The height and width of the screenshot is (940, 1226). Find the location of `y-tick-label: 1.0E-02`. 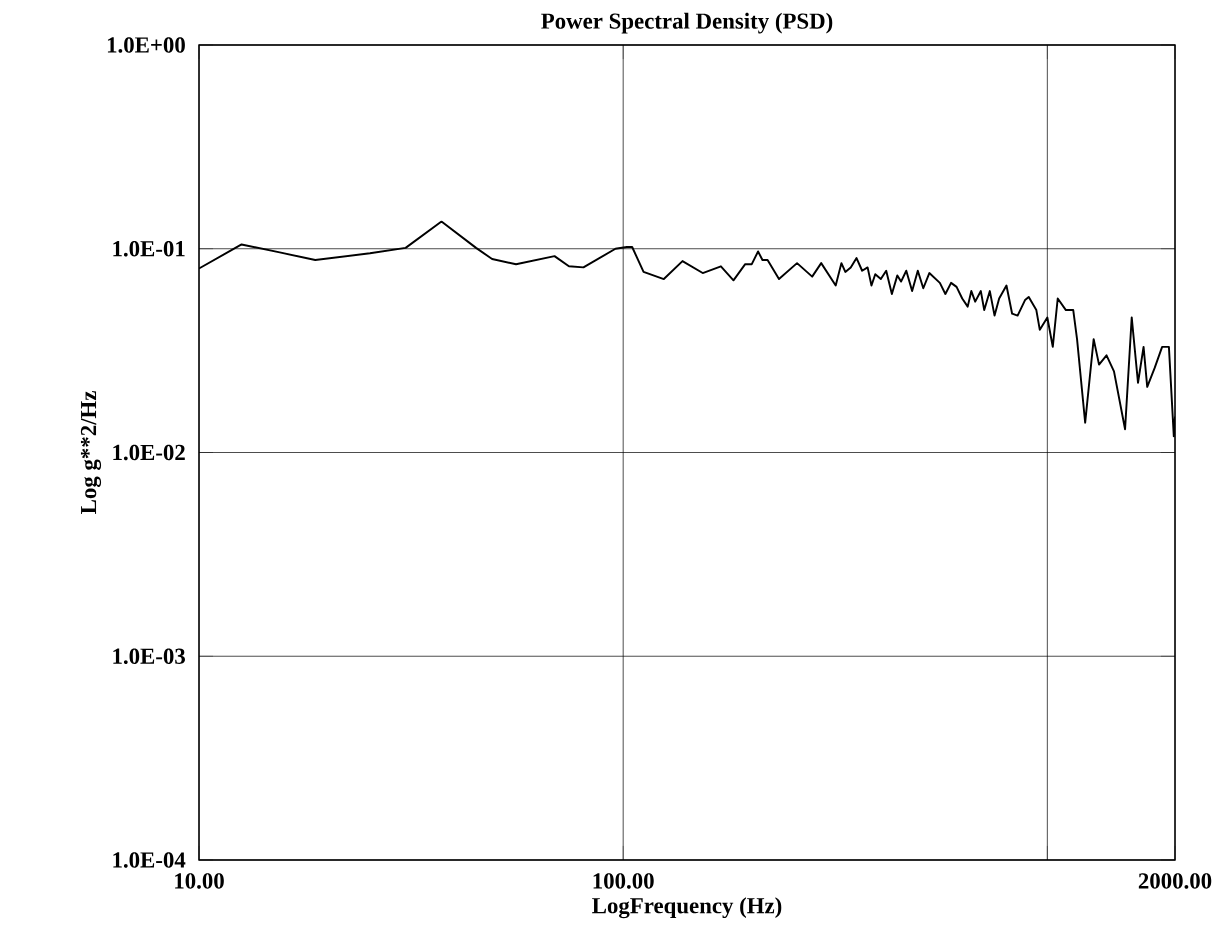

y-tick-label: 1.0E-02 is located at coordinates (149, 452).